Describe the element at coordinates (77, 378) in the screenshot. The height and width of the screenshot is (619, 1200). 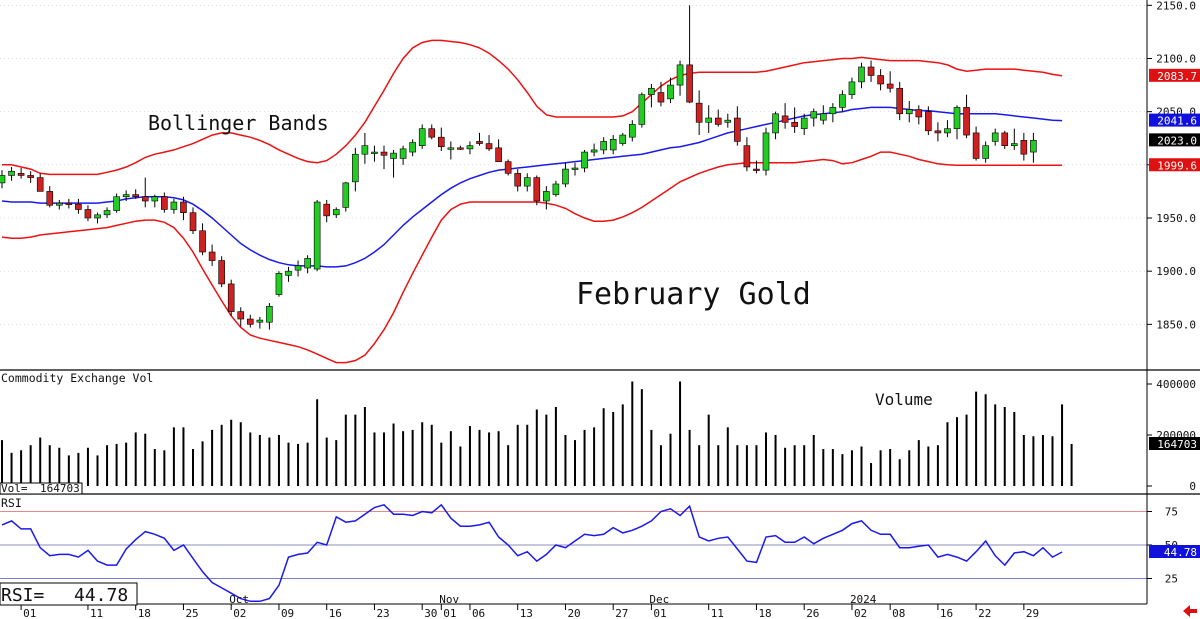
I see `volume-panel-label: Commodity Exchange Vol` at that location.